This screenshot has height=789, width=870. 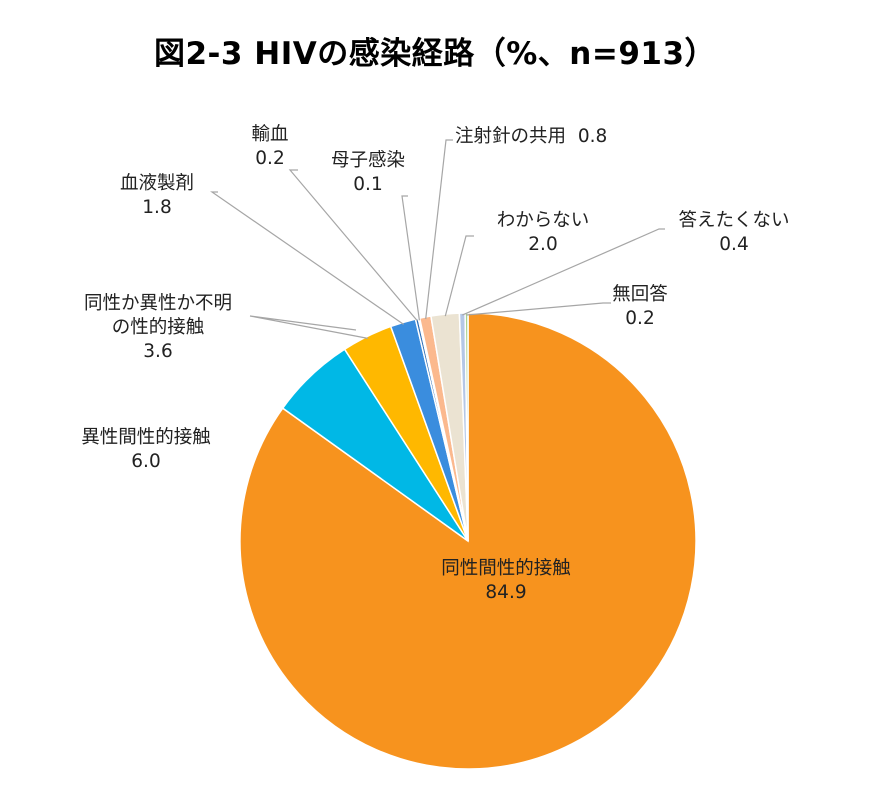 What do you see at coordinates (270, 134) in the screenshot?
I see `slice-name: 輸血` at bounding box center [270, 134].